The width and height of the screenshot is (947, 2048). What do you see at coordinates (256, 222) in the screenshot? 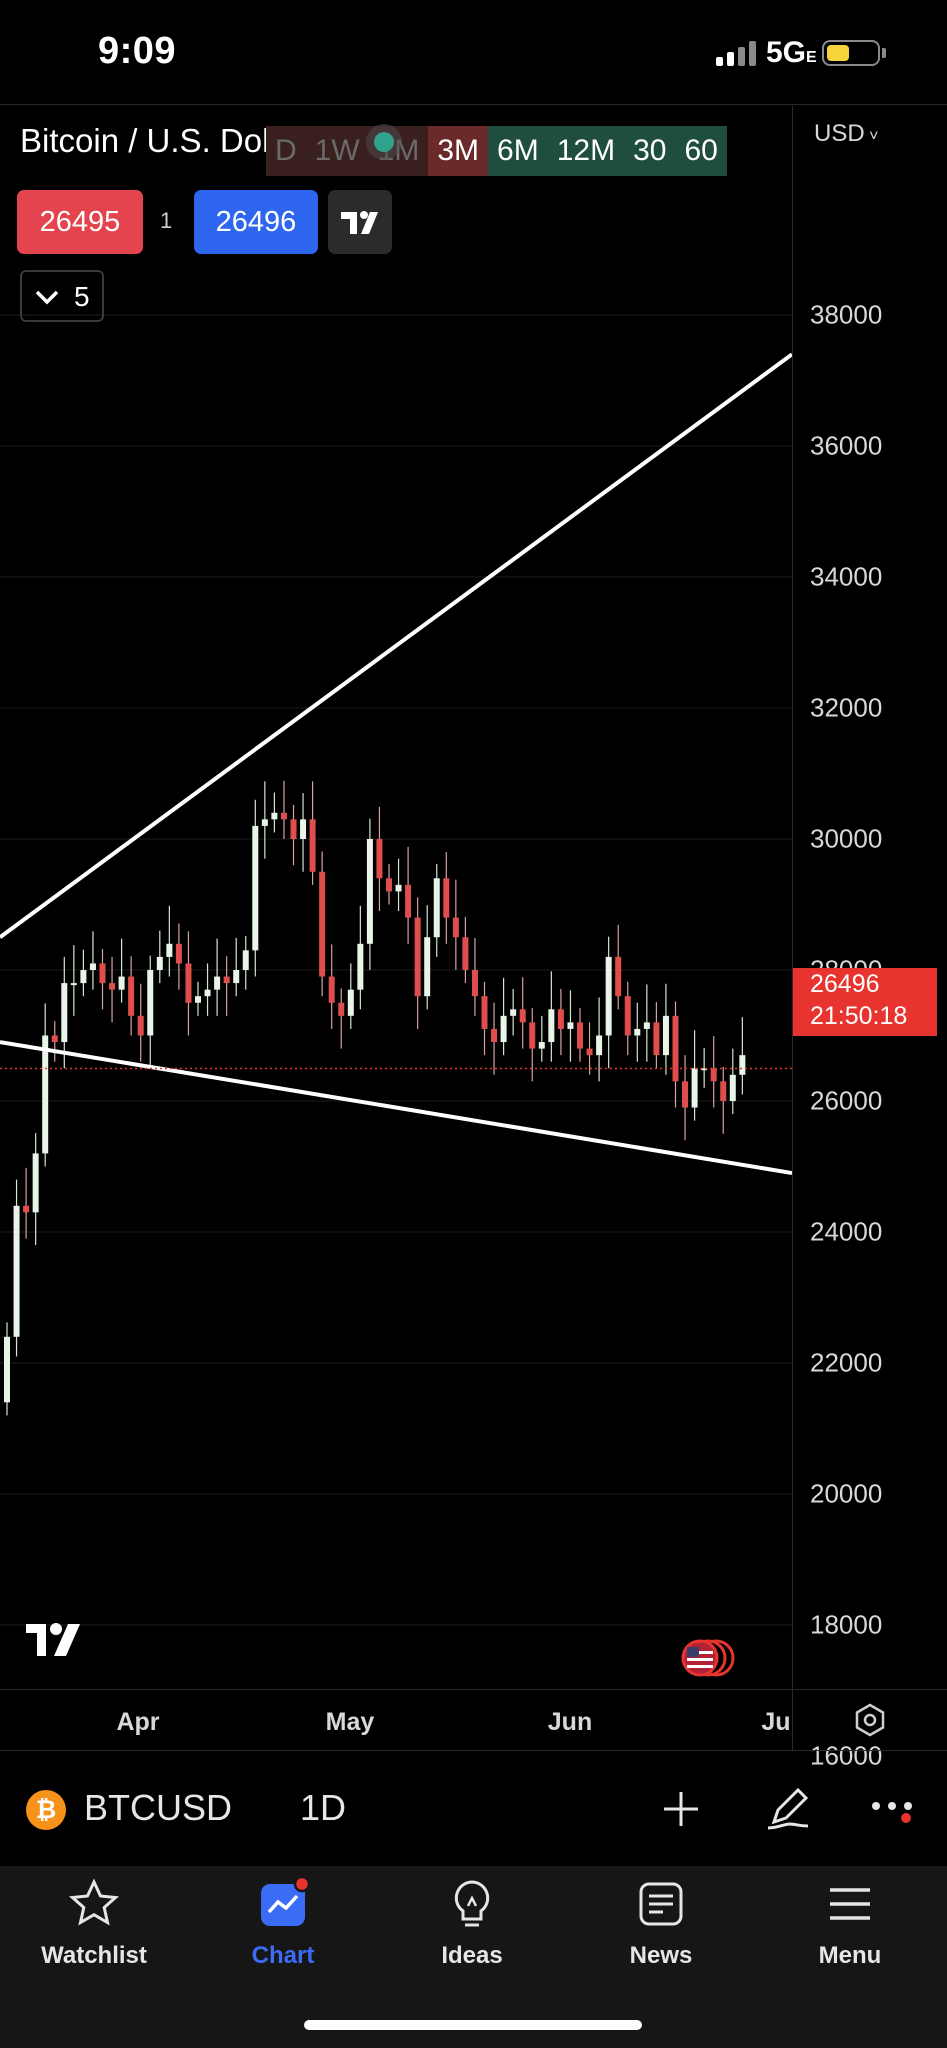
I see `buy-button: 26496` at bounding box center [256, 222].